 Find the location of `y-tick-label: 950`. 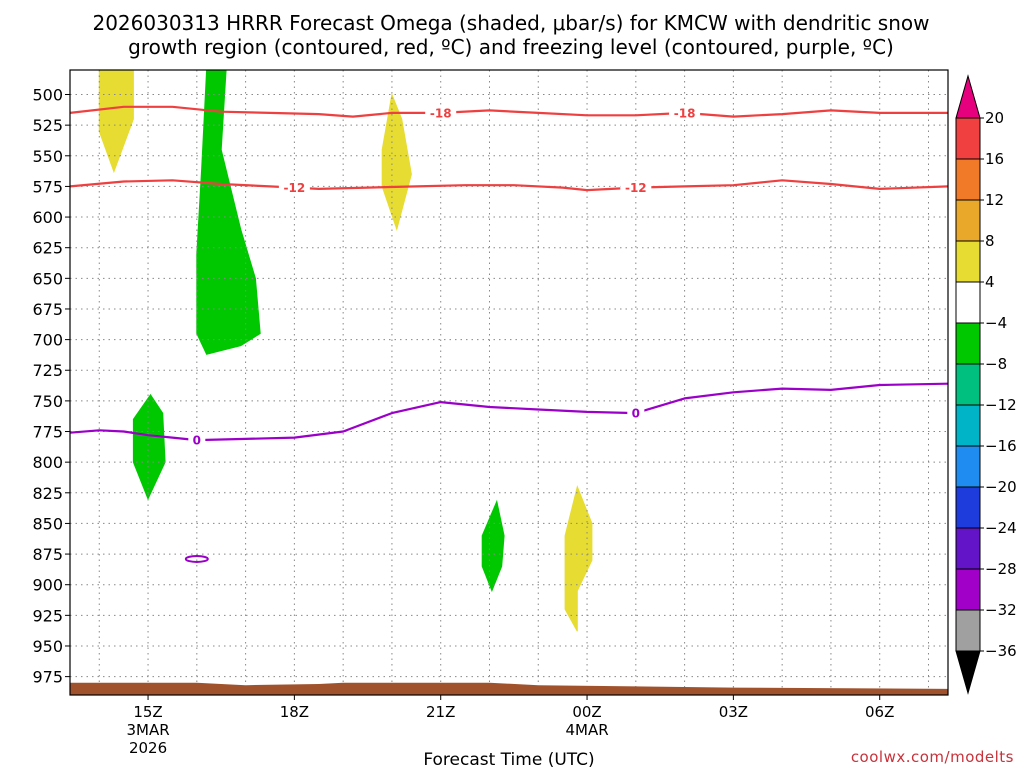

y-tick-label: 950 is located at coordinates (47, 646).